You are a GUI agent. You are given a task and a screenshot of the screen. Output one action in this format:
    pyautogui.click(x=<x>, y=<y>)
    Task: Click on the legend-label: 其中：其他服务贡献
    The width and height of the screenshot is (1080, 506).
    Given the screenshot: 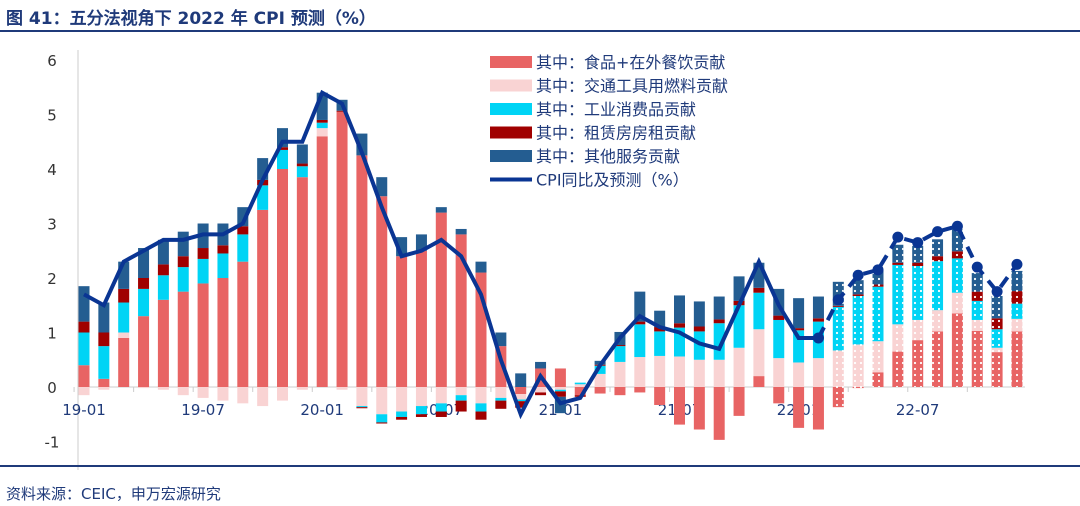 What is the action you would take?
    pyautogui.click(x=608, y=156)
    